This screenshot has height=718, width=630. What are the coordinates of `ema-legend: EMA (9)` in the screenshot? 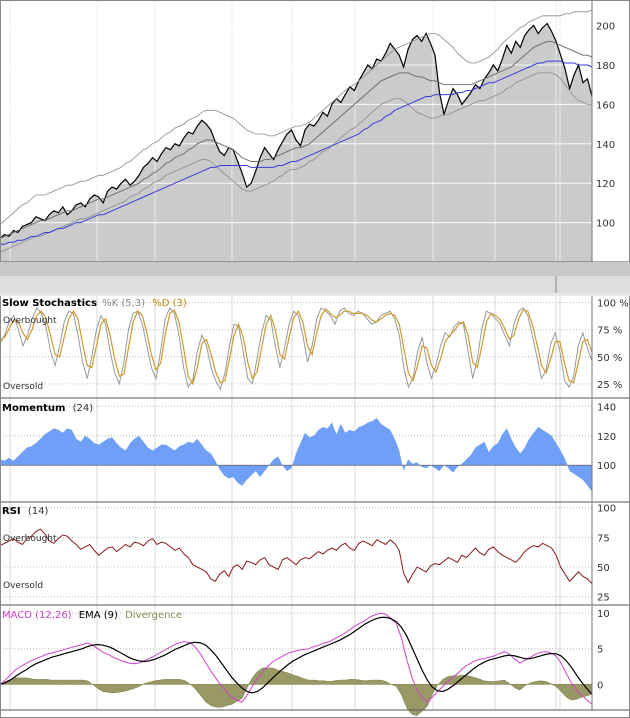 It's located at (98, 615).